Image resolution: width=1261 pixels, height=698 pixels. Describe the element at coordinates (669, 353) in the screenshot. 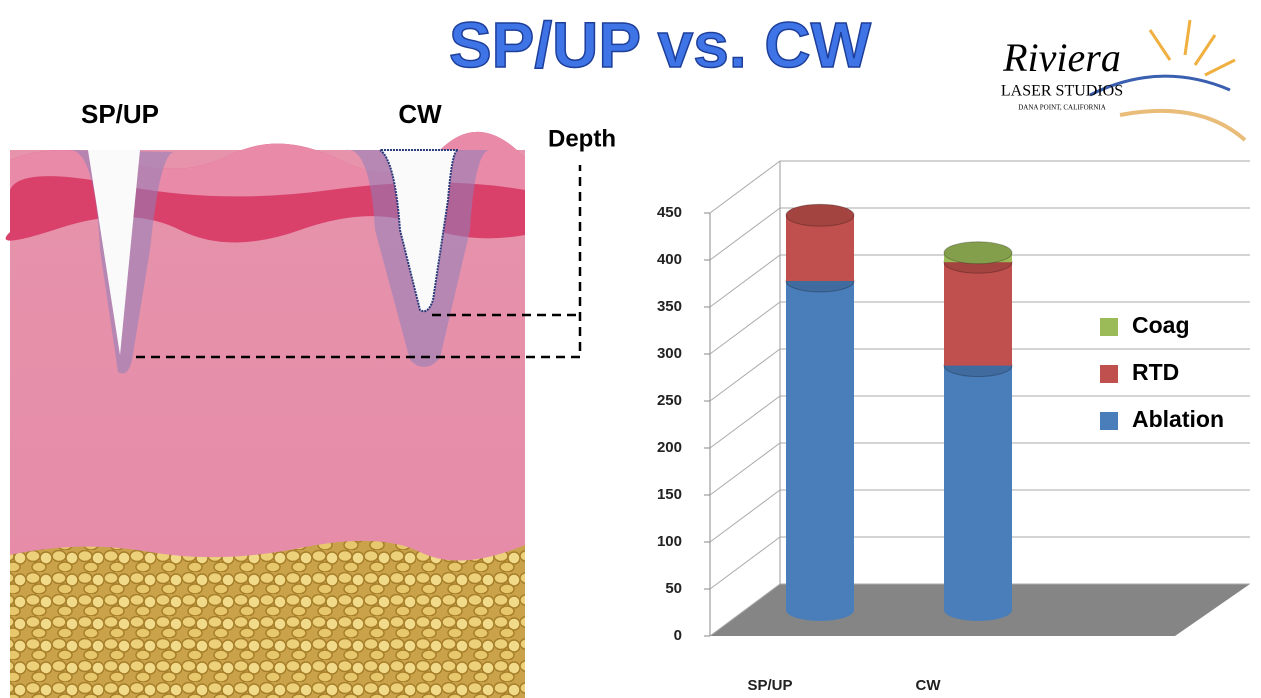

I see `y-tick-label: 300` at that location.